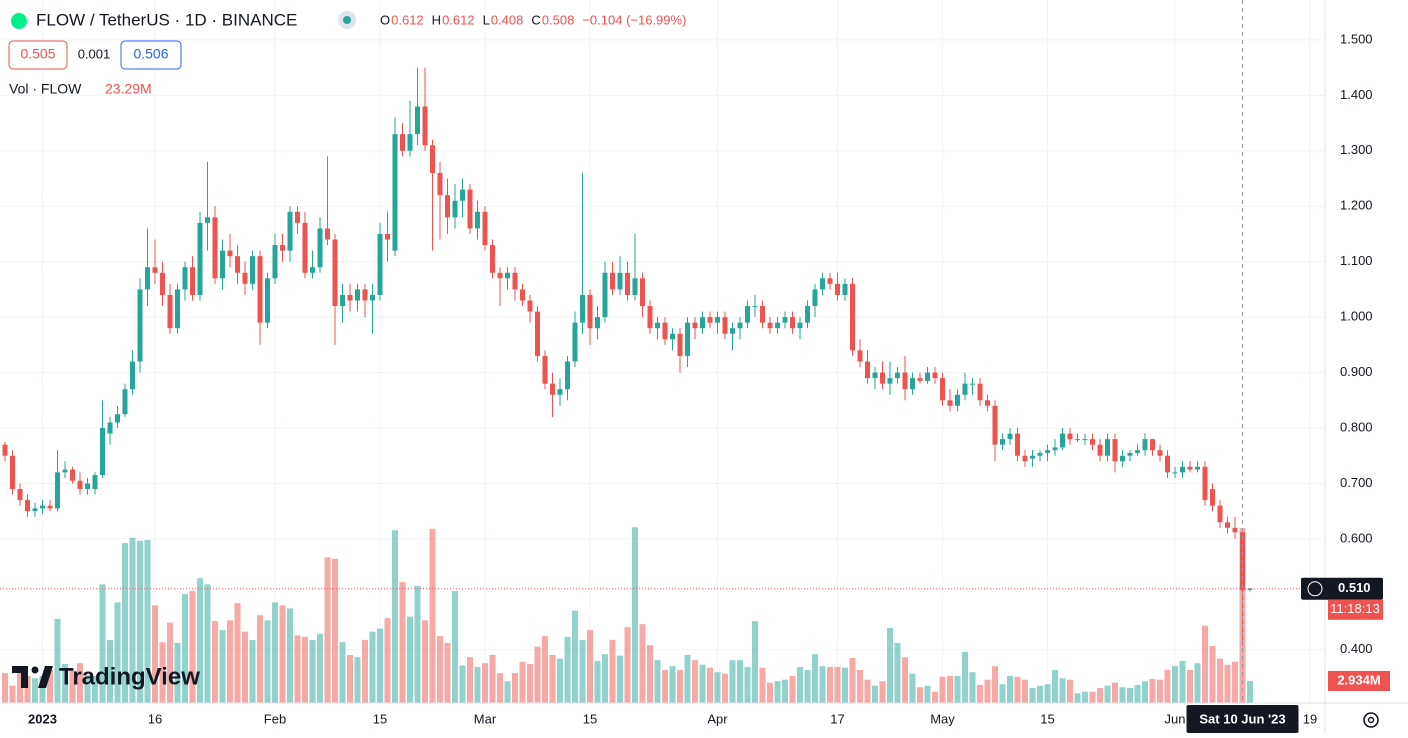 The height and width of the screenshot is (738, 1408). What do you see at coordinates (1371, 720) in the screenshot?
I see `settings-icon` at bounding box center [1371, 720].